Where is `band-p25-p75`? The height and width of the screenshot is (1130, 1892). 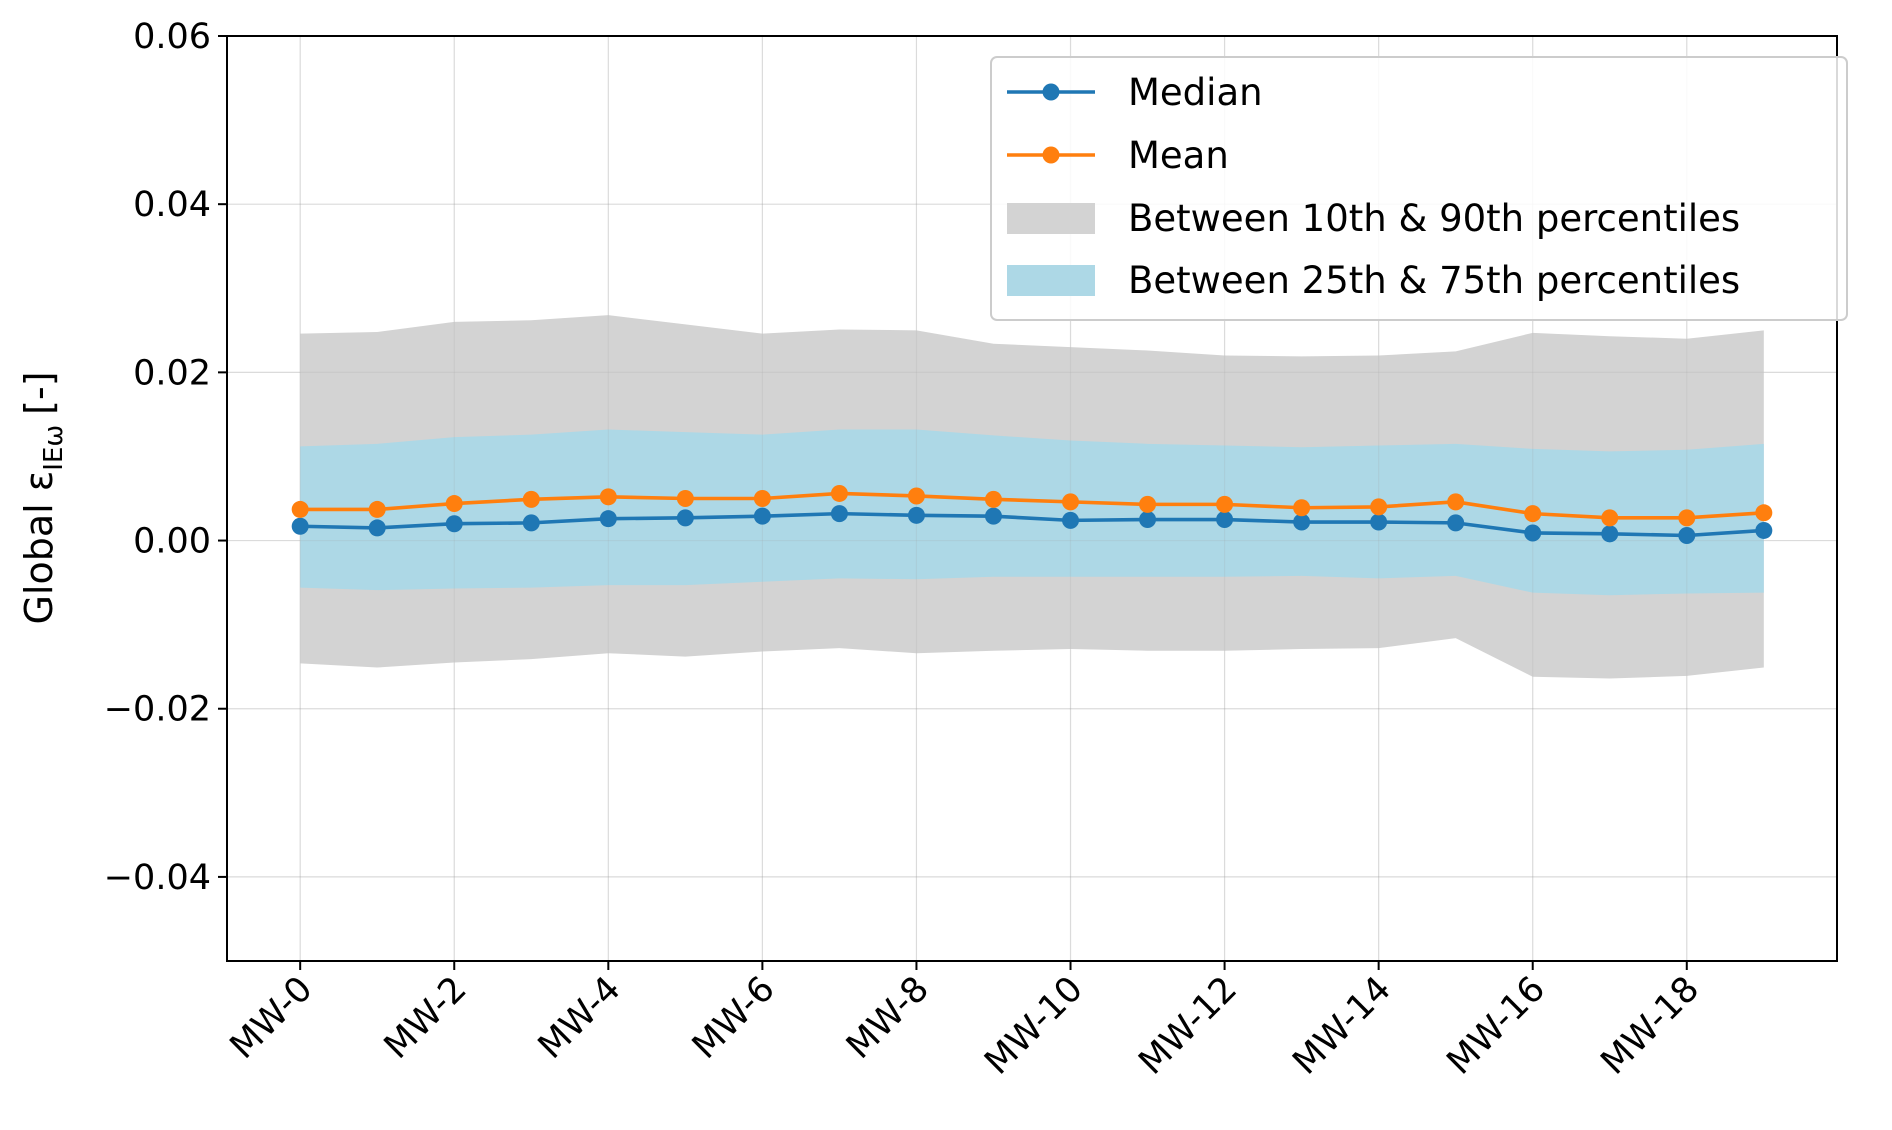 band-p25-p75 is located at coordinates (1032, 512).